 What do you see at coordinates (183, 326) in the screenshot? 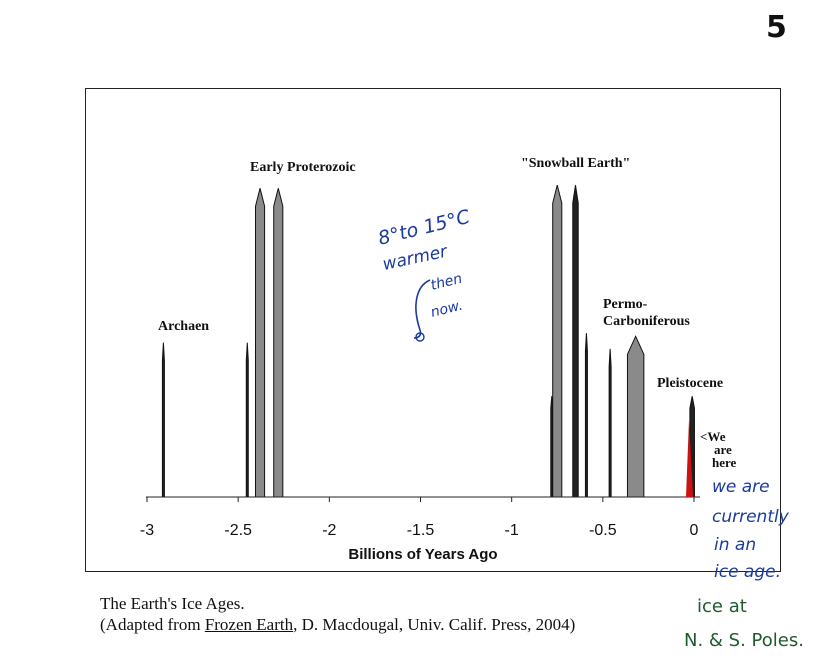
I see `label-archaen: Archaen` at bounding box center [183, 326].